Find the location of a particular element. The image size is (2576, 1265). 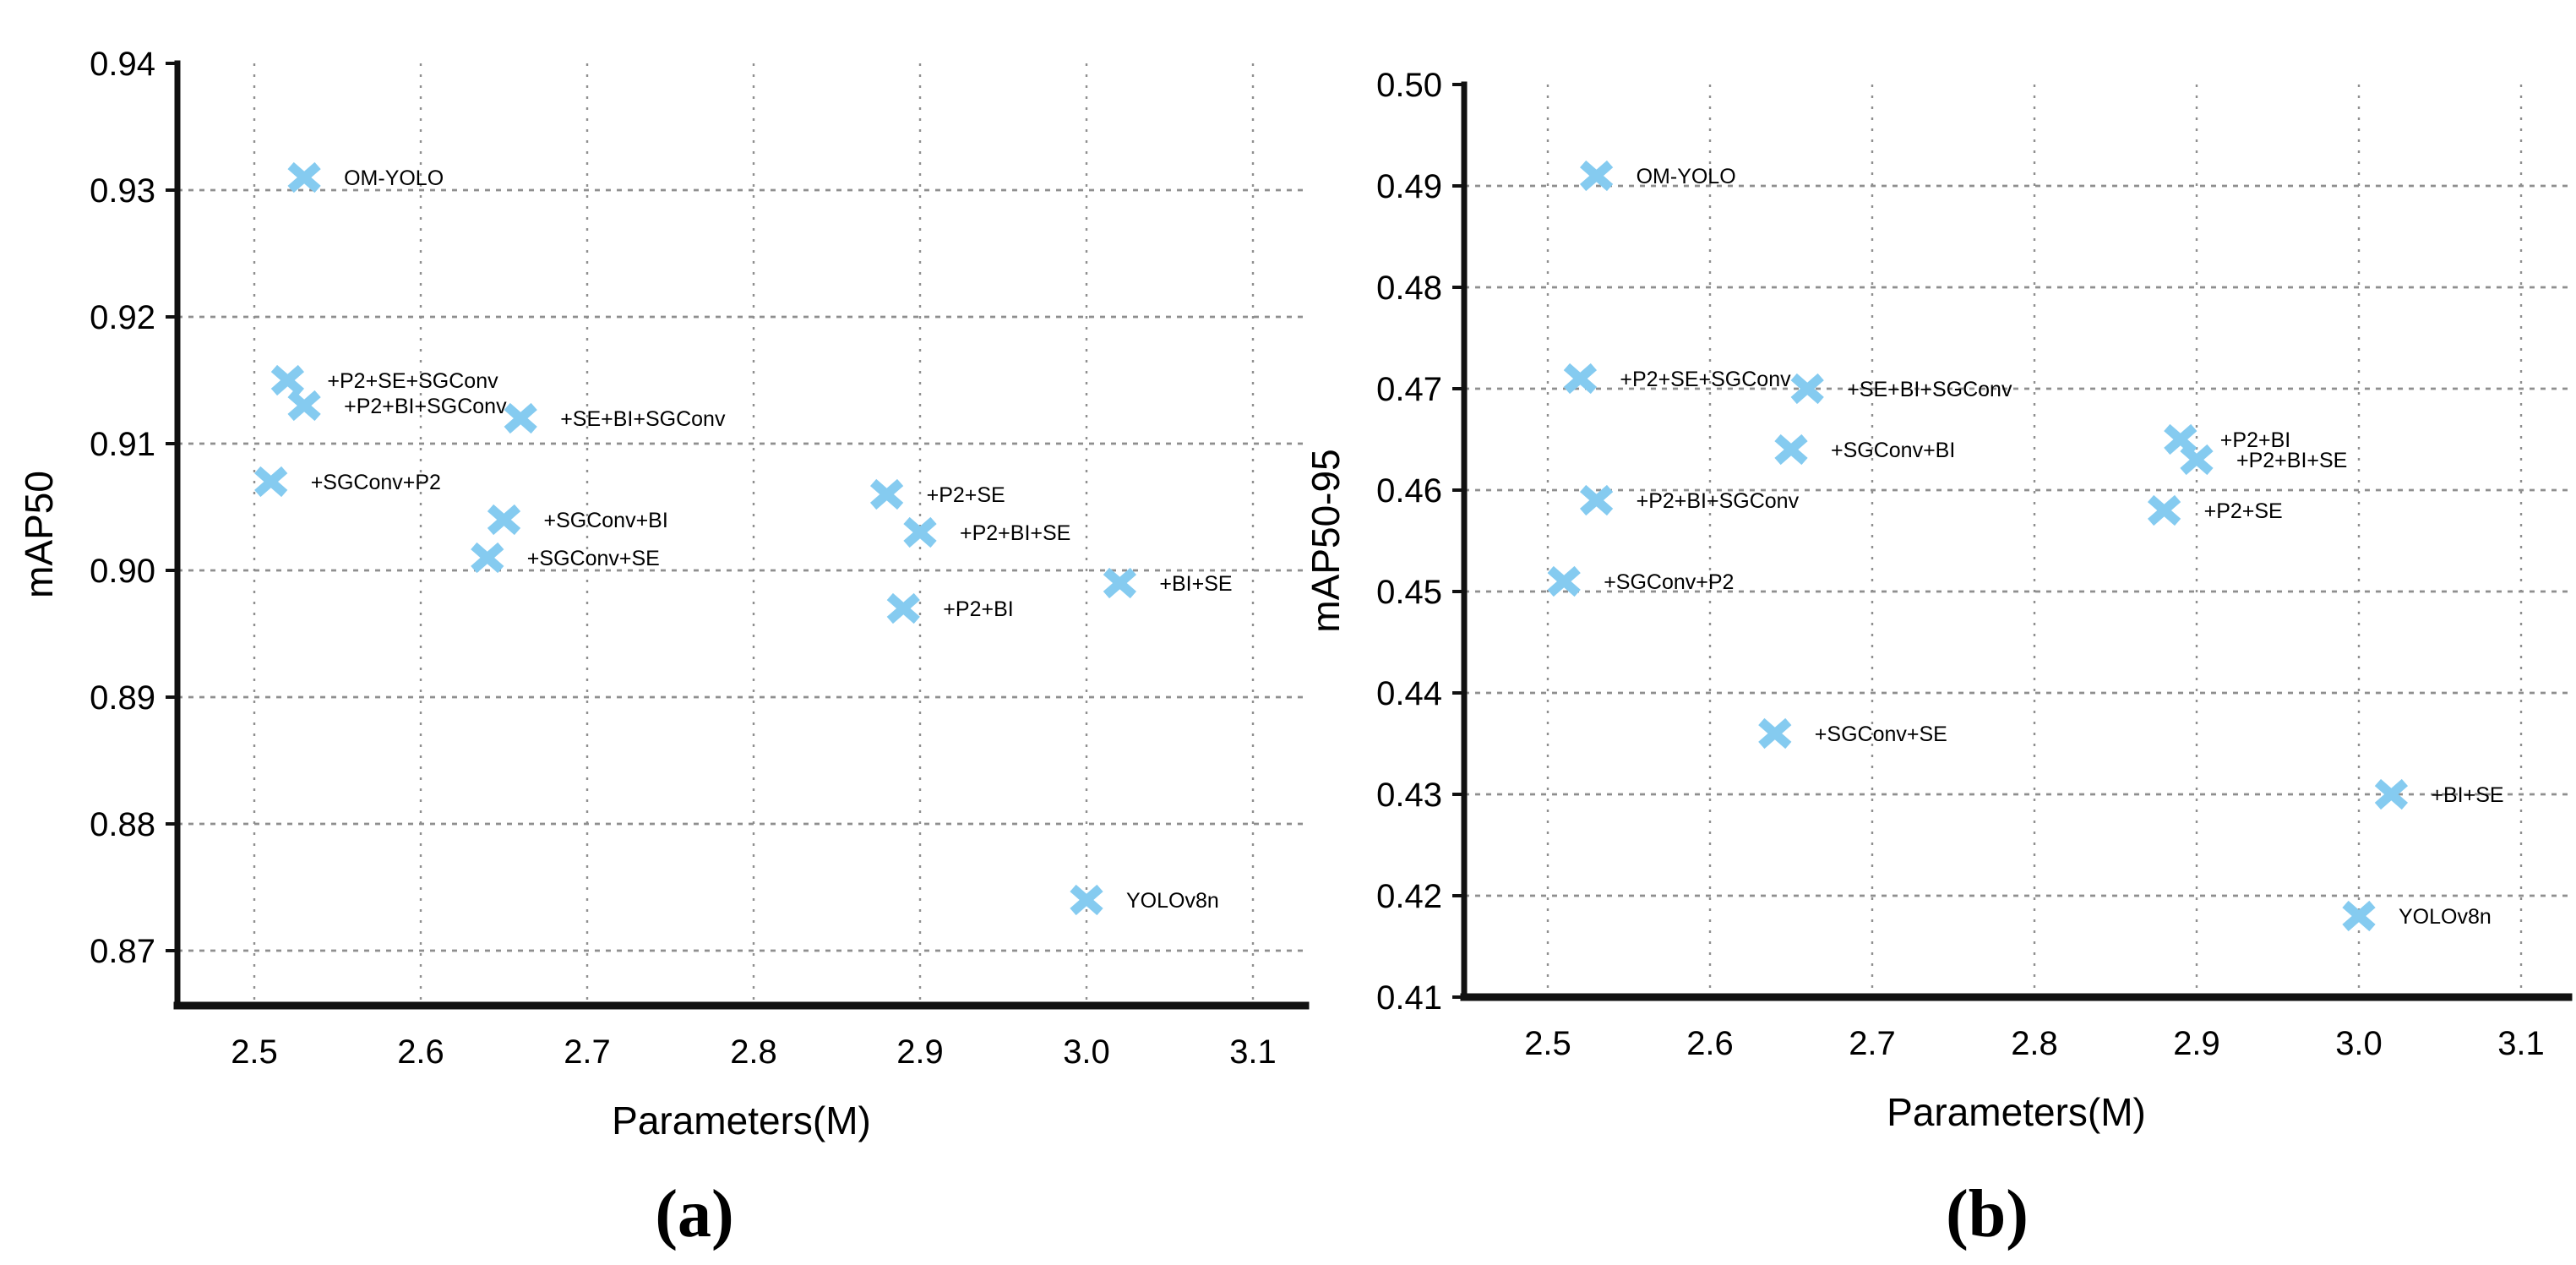

y-tick-label: 0.94 is located at coordinates (122, 64).